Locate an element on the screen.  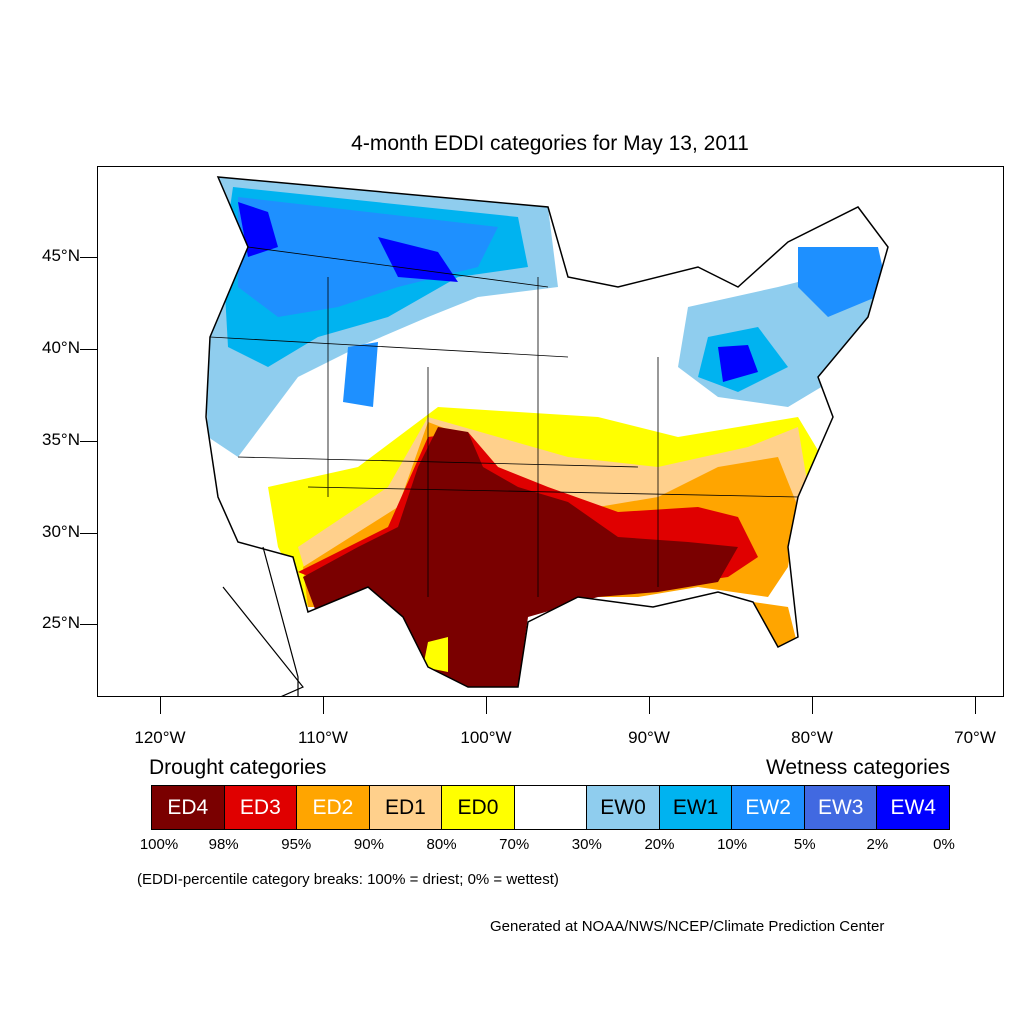
percentile-label: 90% is located at coordinates (368, 844).